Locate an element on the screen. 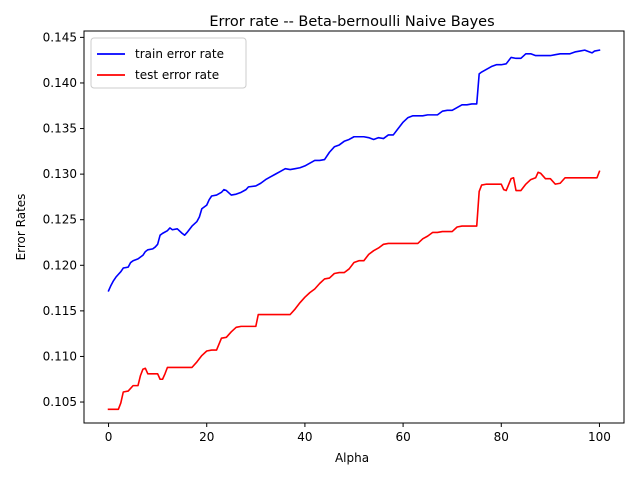 The height and width of the screenshot is (485, 640). x-tick-label: 60 is located at coordinates (402, 437).